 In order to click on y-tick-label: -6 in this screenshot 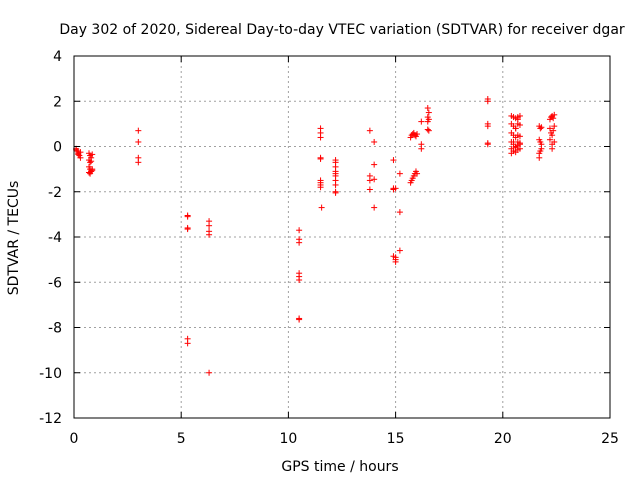, I will do `click(55, 283)`.